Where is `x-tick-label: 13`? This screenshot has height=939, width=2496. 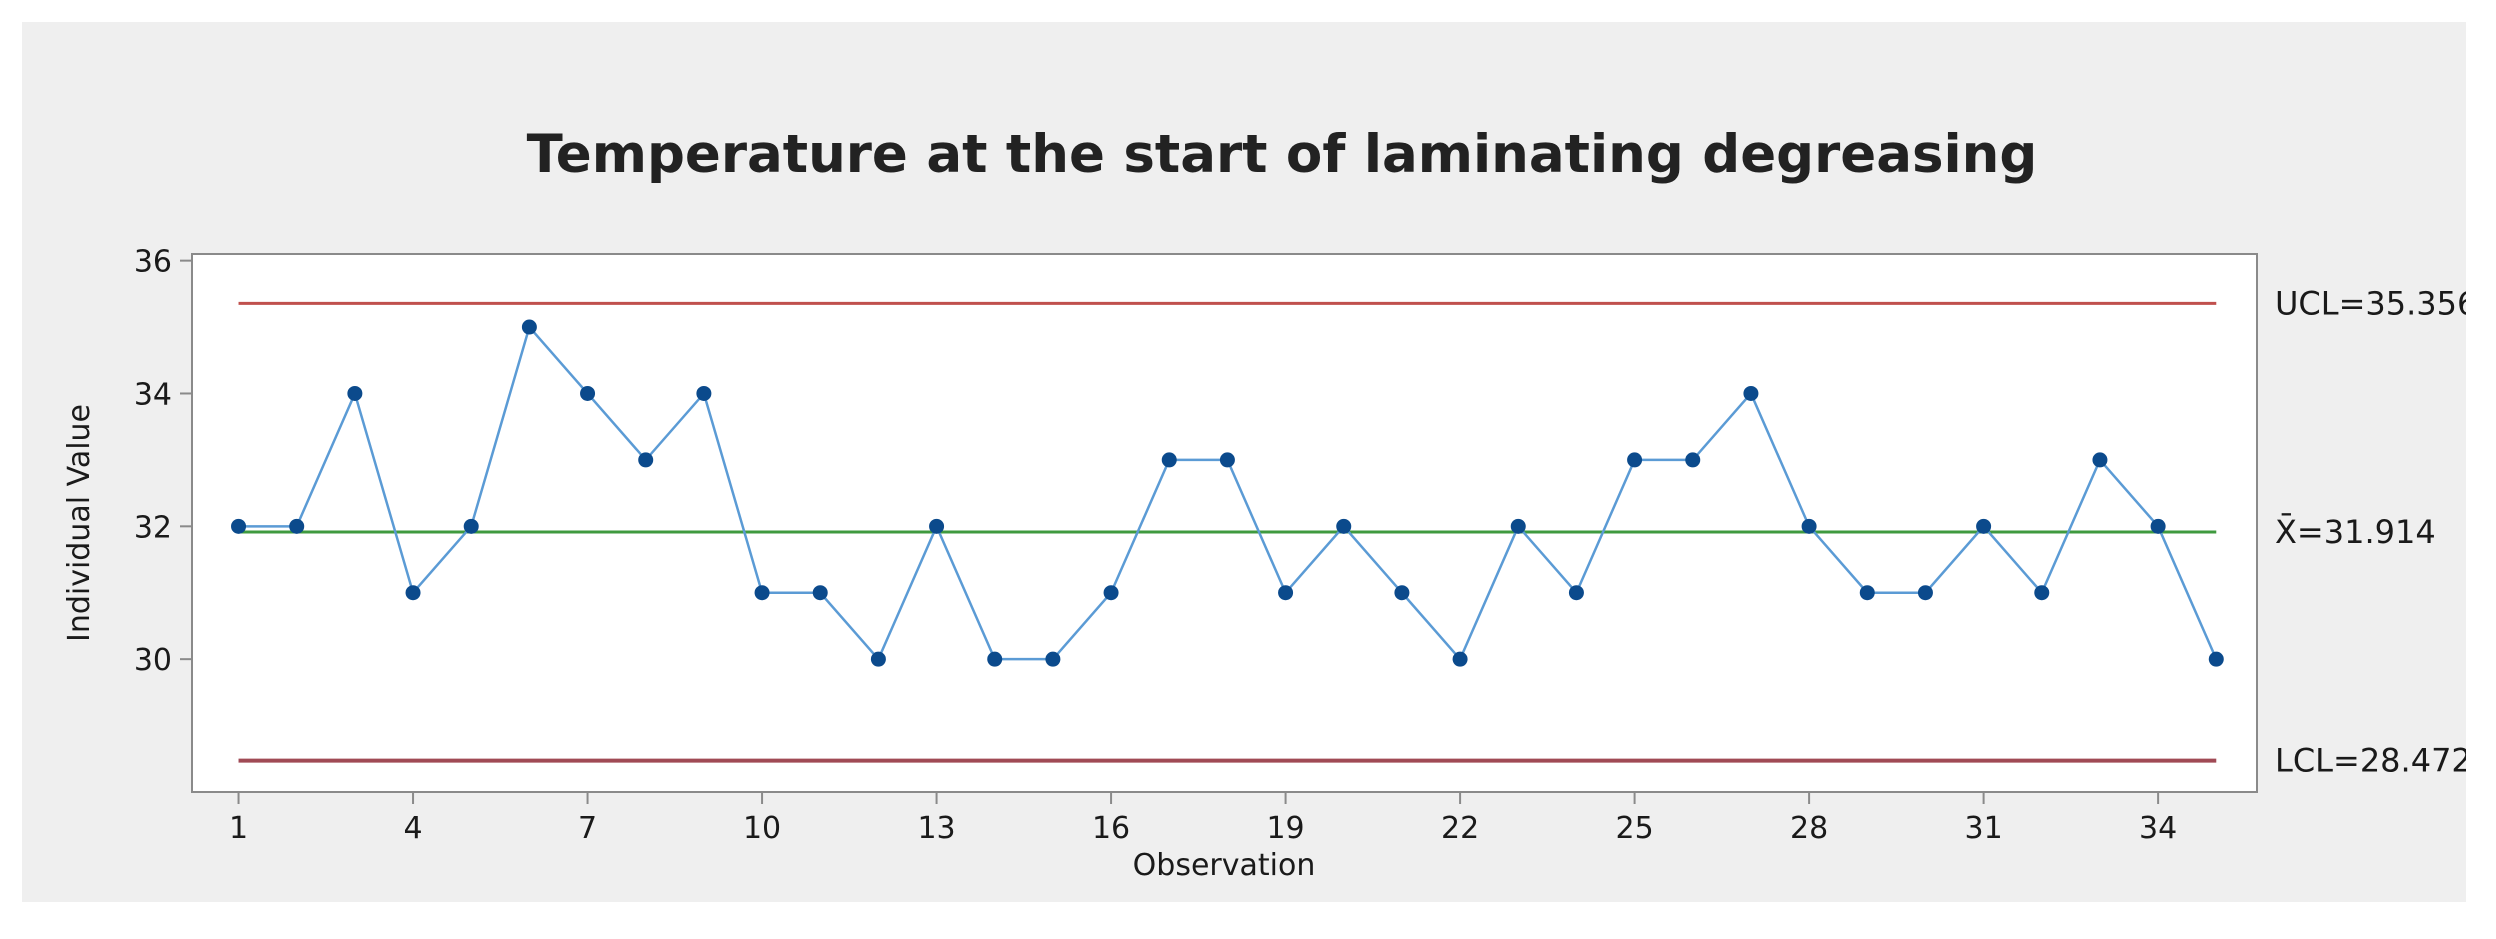
x-tick-label: 13 is located at coordinates (936, 828).